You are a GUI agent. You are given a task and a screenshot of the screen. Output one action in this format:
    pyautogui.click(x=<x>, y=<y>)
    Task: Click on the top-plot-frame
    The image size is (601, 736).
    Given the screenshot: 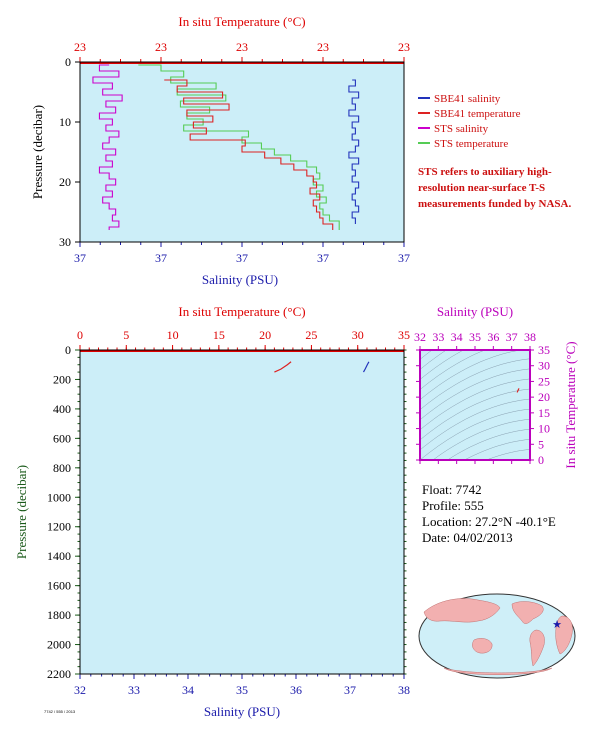 What is the action you would take?
    pyautogui.click(x=242, y=152)
    